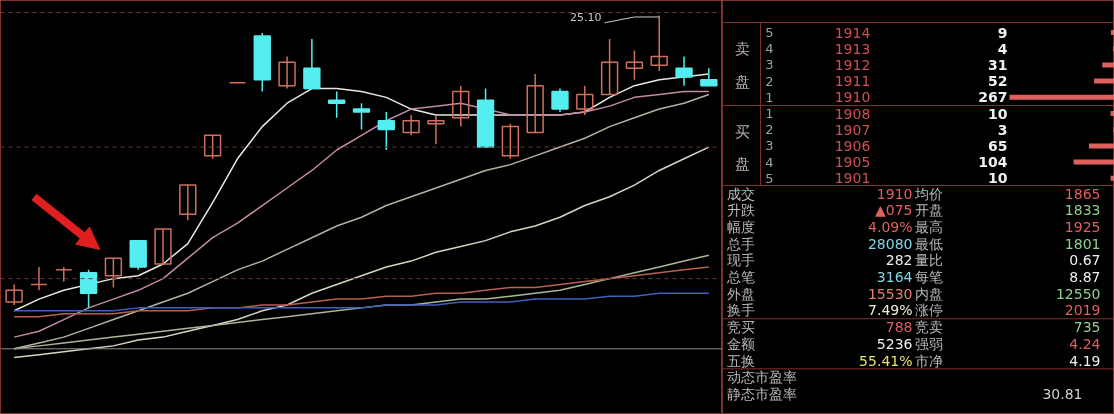 This screenshot has height=414, width=1114. I want to click on text: 2019, so click(1082, 310).